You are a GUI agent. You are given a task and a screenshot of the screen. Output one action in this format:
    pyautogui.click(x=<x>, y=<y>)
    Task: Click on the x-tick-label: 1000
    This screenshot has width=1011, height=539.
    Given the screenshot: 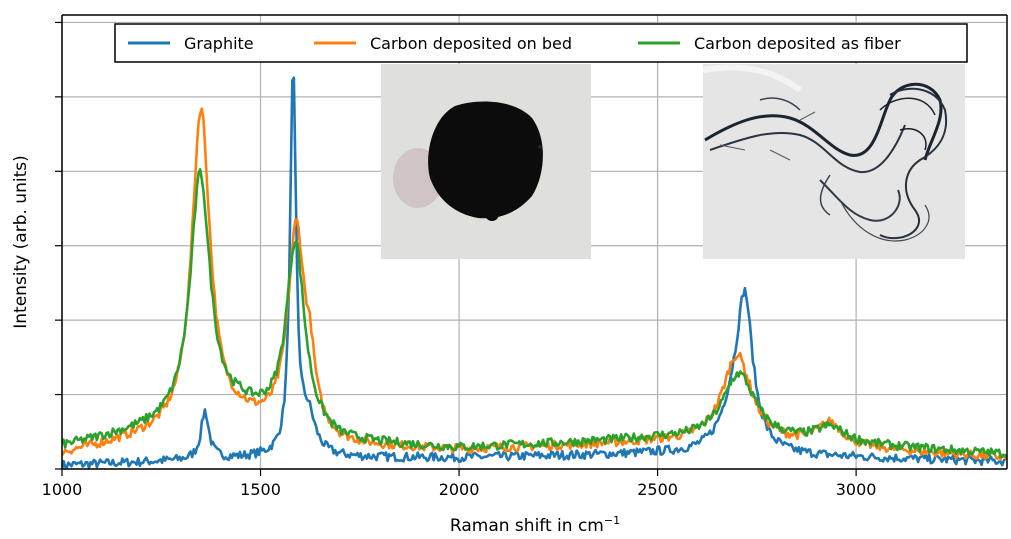 What is the action you would take?
    pyautogui.click(x=62, y=489)
    